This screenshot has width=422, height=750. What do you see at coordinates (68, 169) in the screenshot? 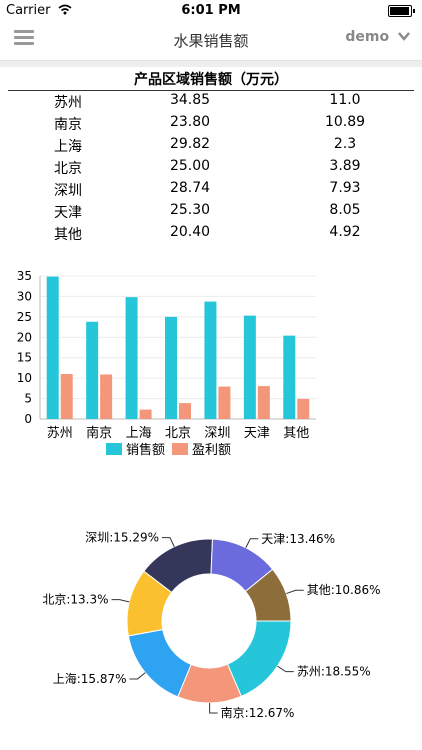
I see `region-cell: 北京` at bounding box center [68, 169].